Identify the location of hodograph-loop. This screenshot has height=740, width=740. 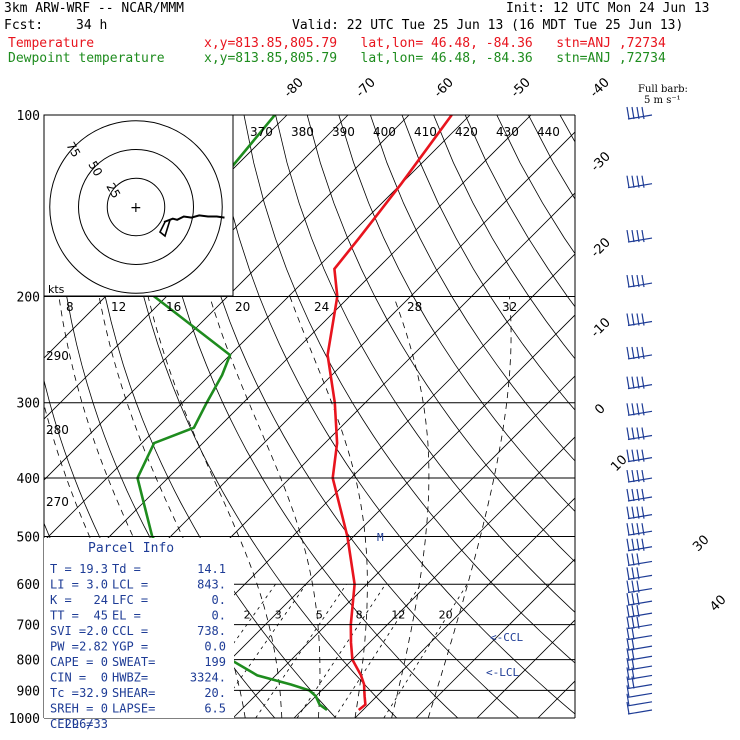
(164, 228).